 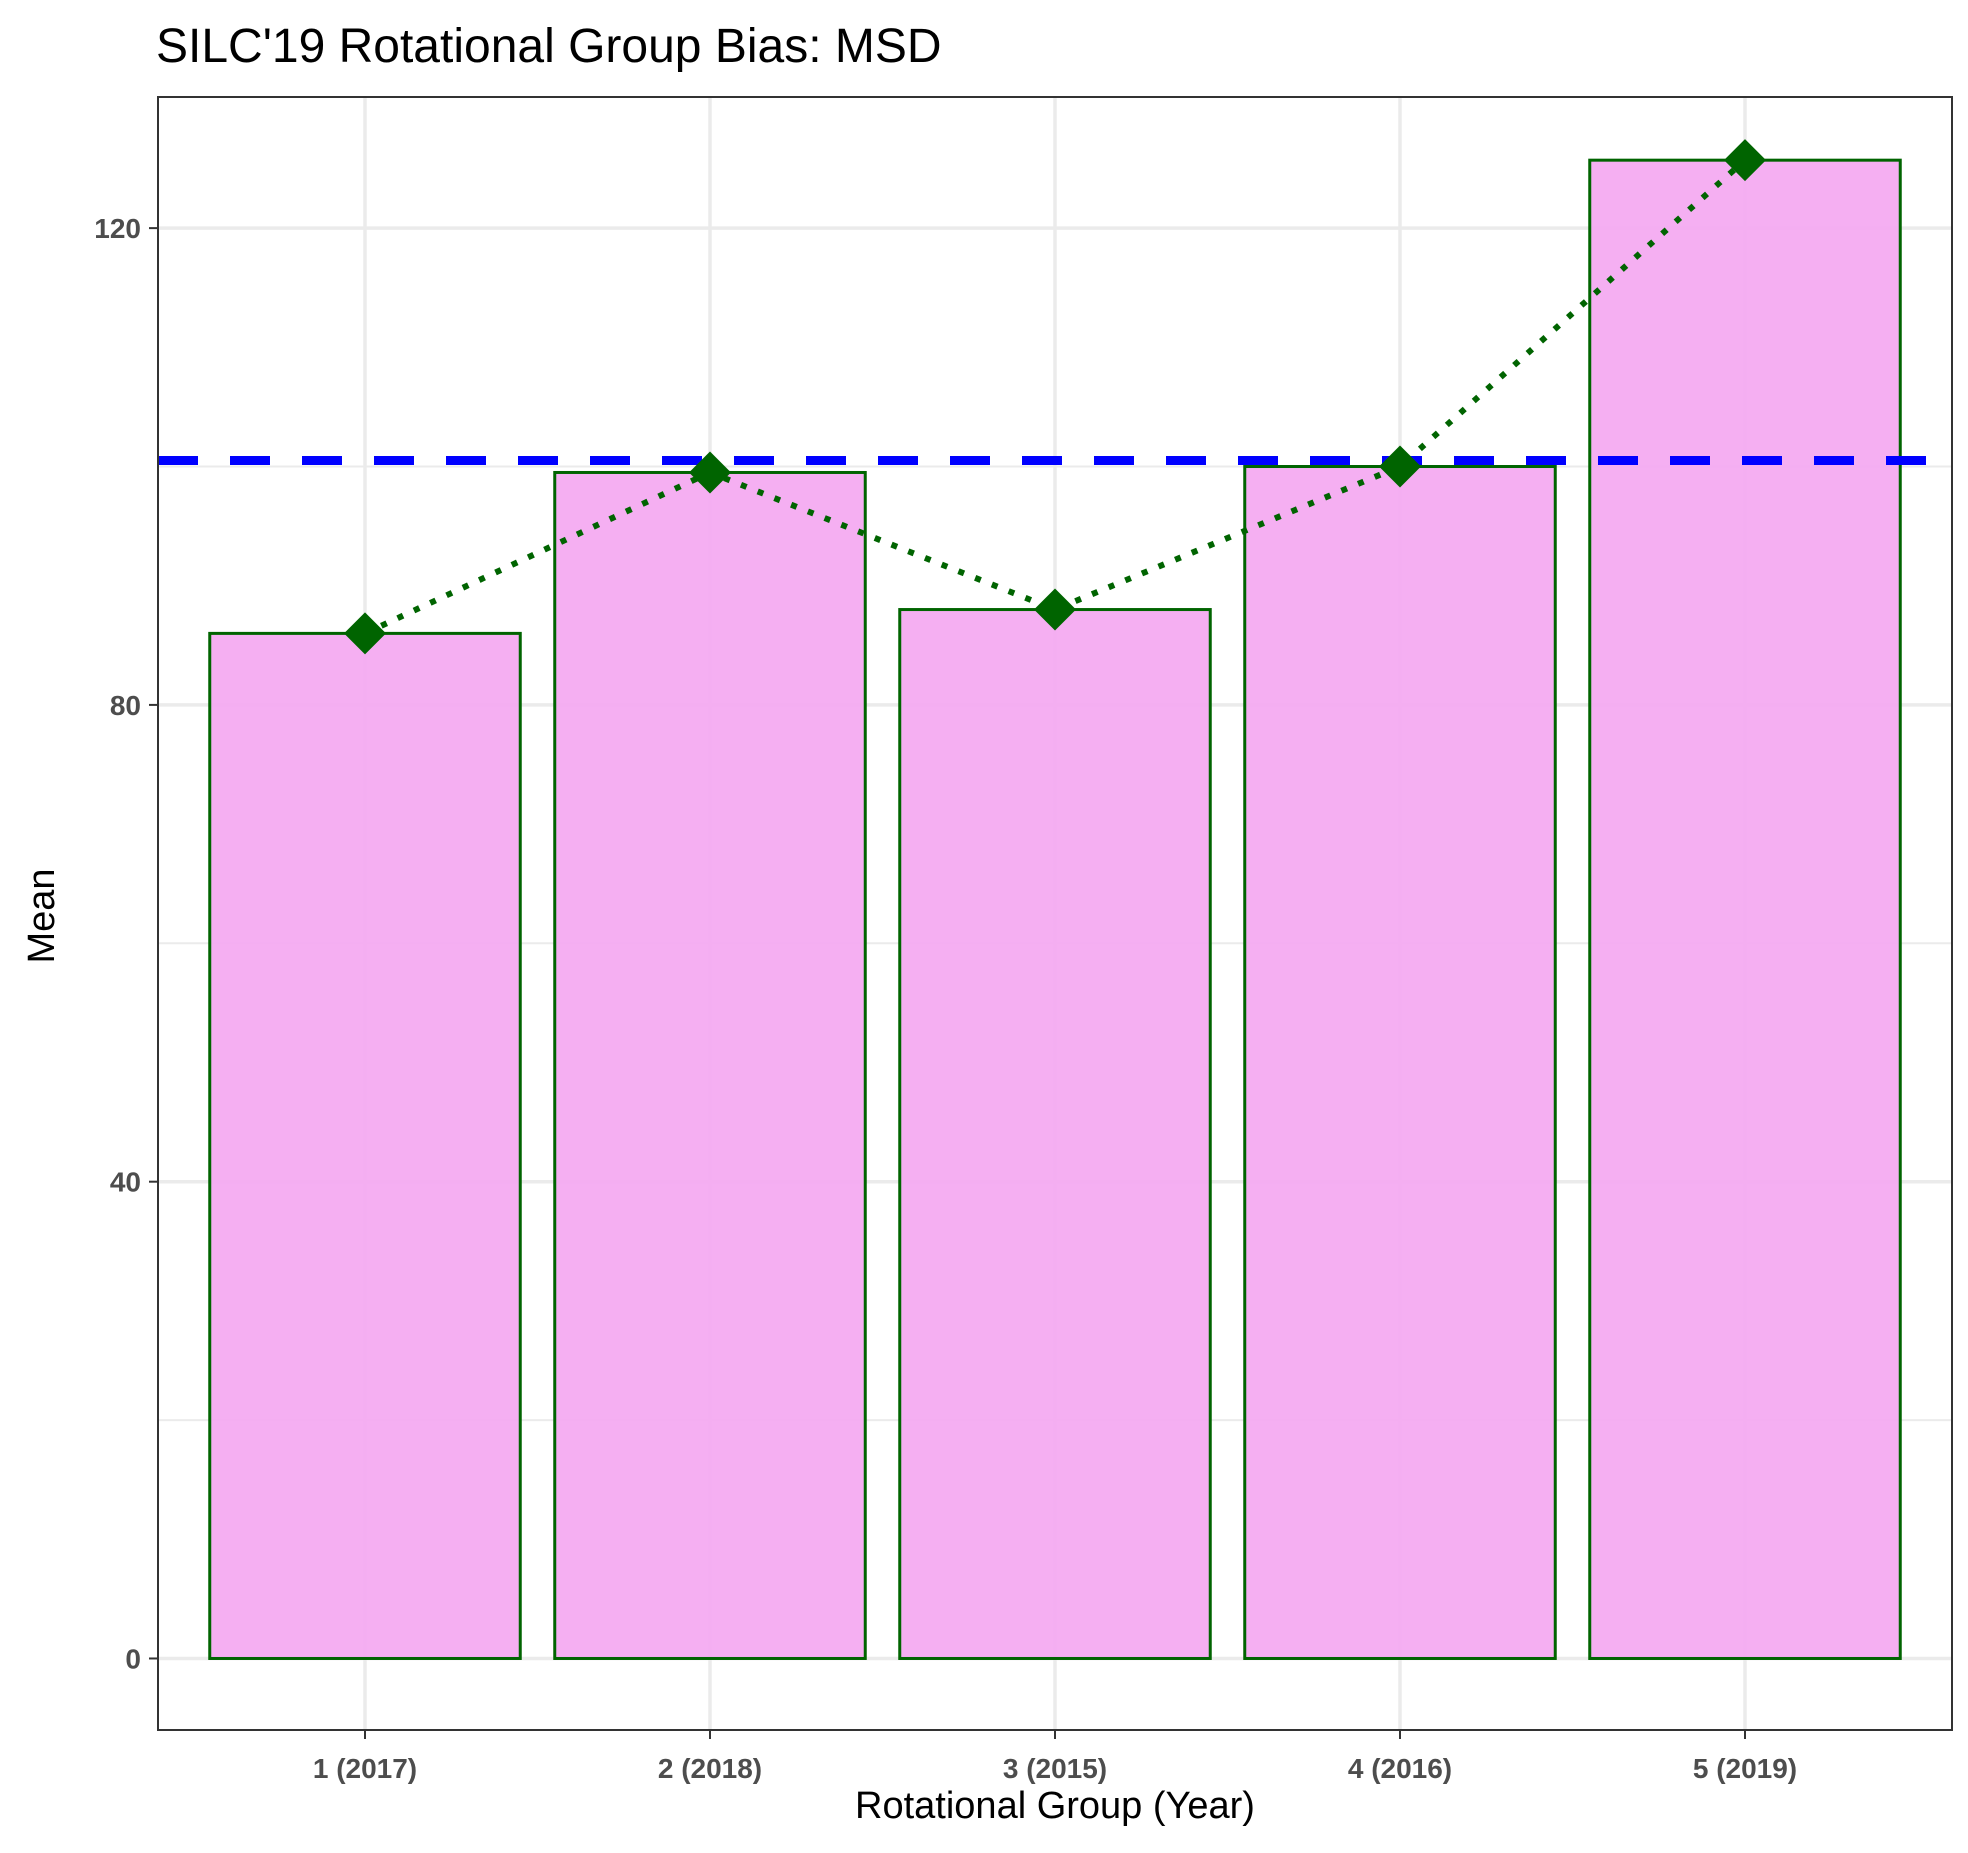 I want to click on y-tick-label: 80, so click(x=125, y=705).